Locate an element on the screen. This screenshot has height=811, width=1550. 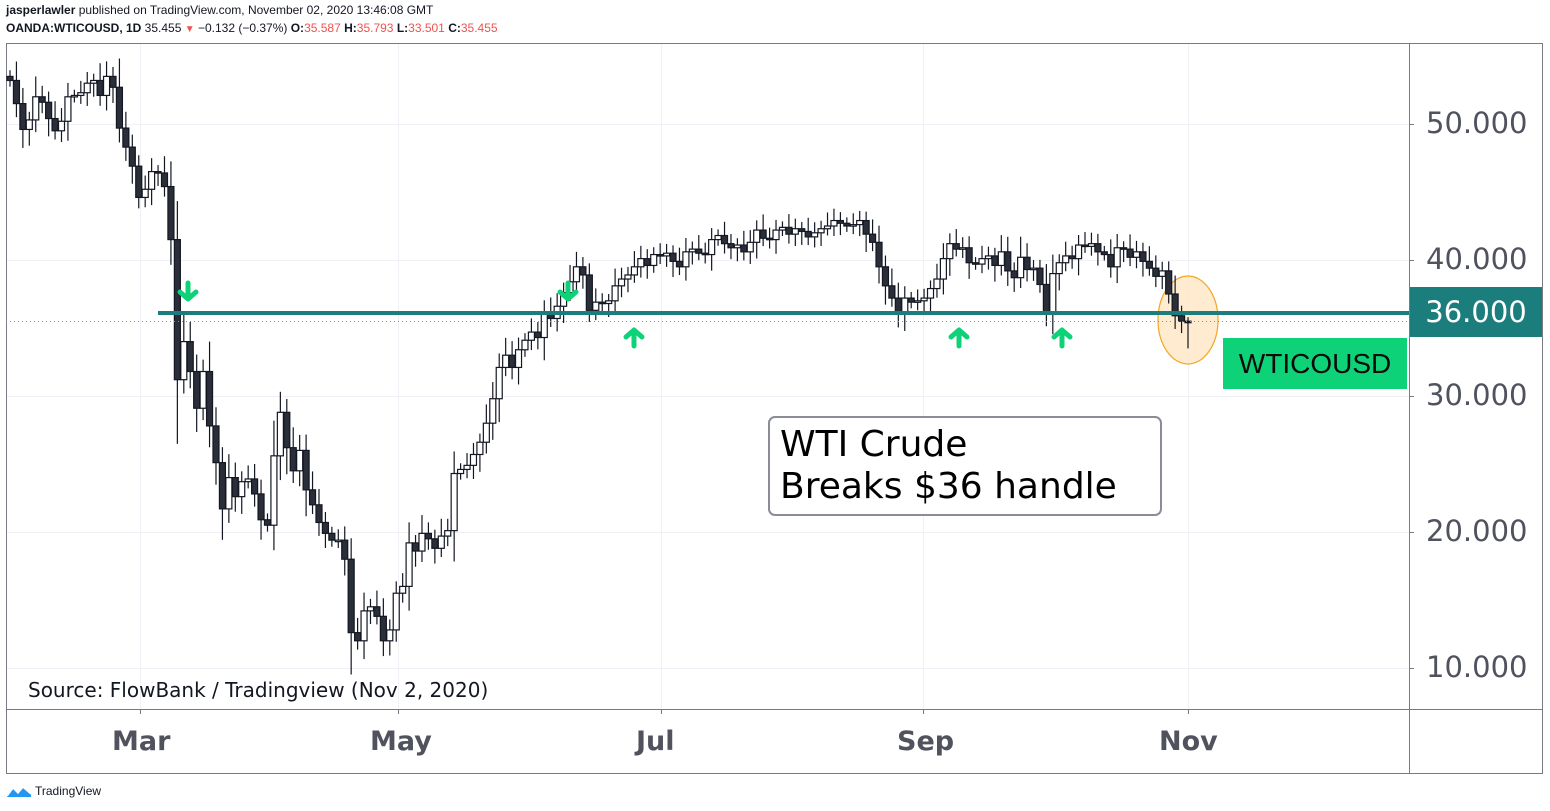
brand-name: TradingView is located at coordinates (68, 791).